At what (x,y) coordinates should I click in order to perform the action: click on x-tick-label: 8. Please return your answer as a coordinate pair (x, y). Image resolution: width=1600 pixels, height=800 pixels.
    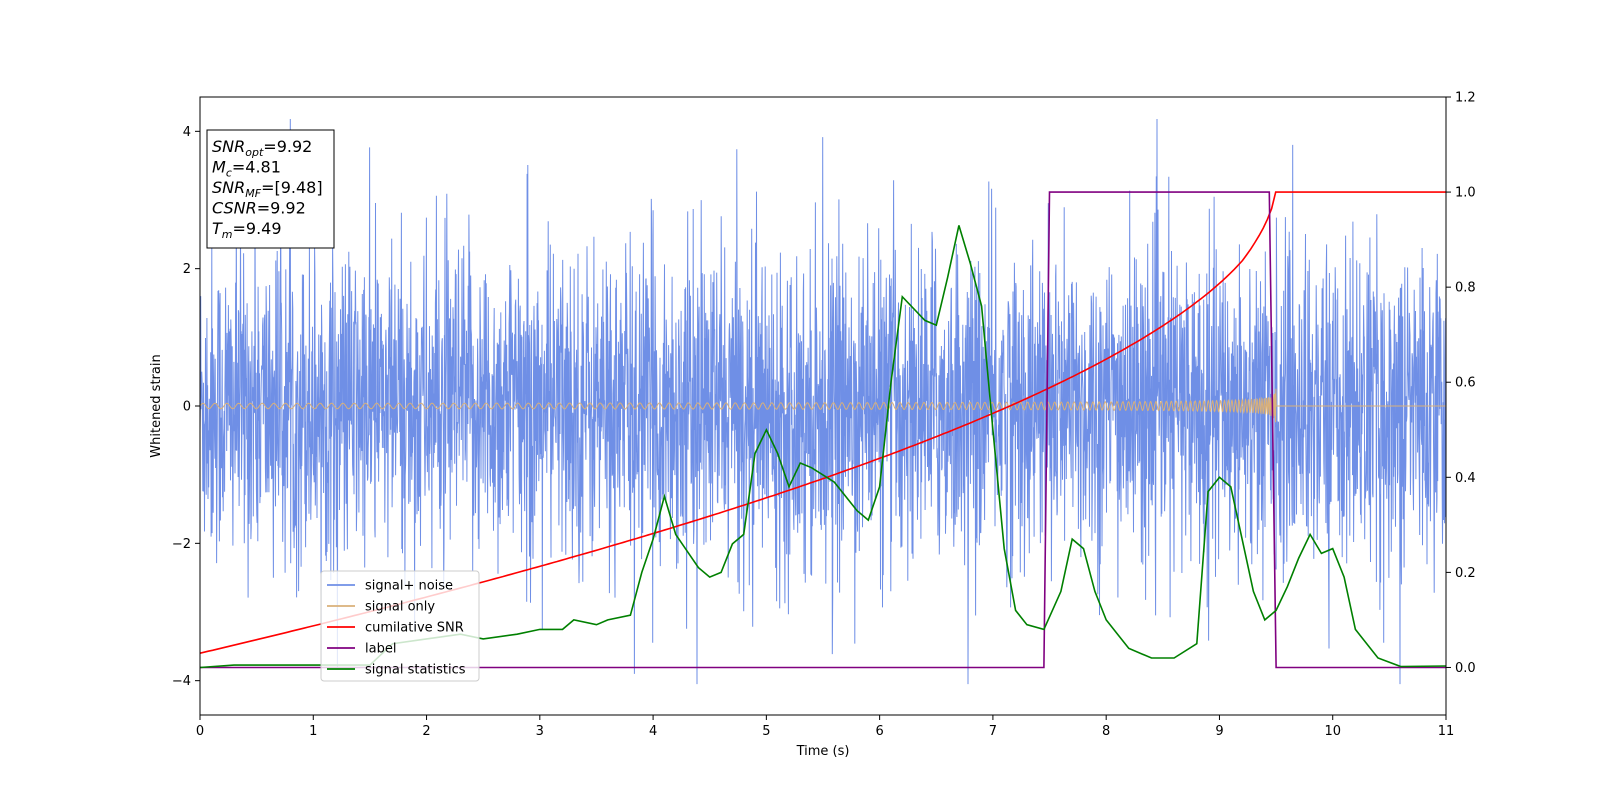
    Looking at the image, I should click on (1106, 731).